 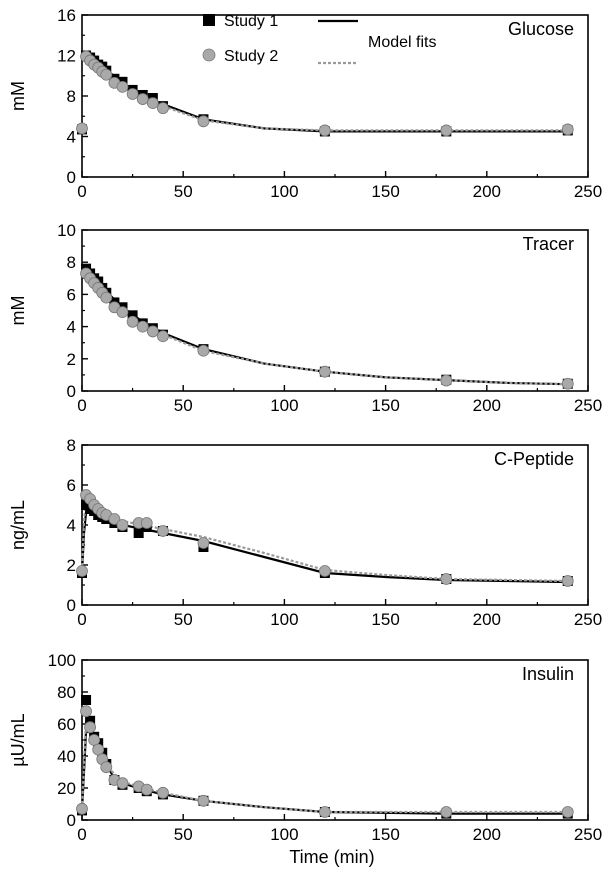 I want to click on y-tick-label: 20, so click(x=66, y=788).